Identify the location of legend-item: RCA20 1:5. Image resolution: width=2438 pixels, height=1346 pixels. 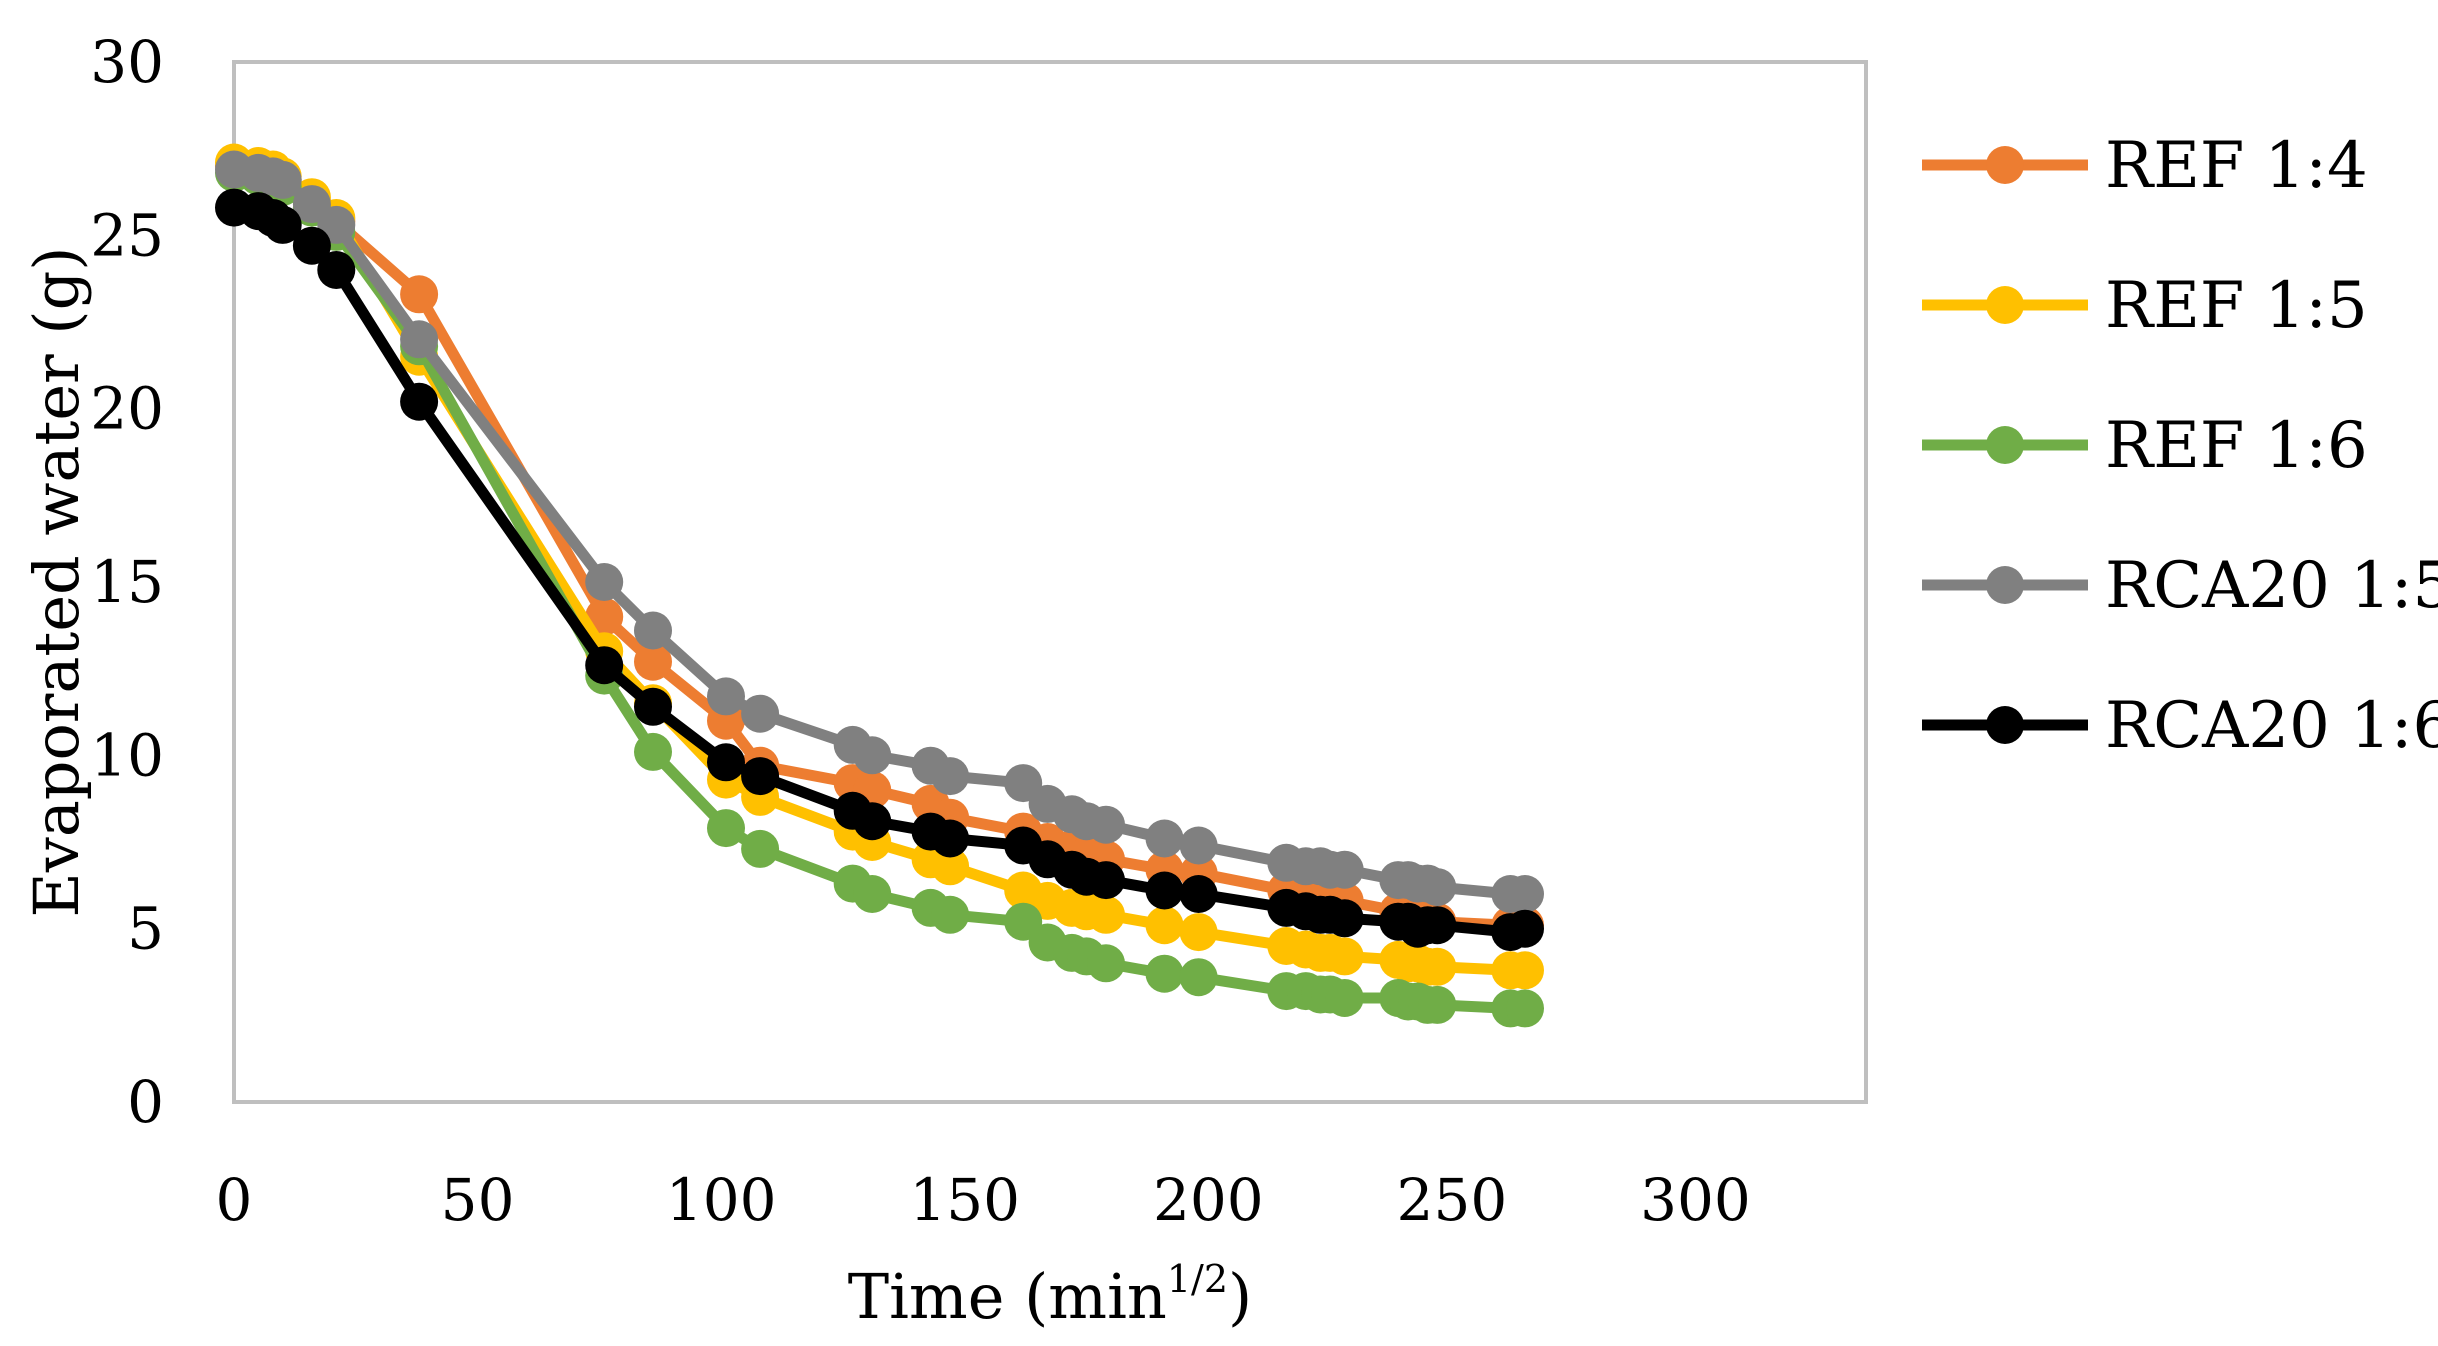
(2180, 586).